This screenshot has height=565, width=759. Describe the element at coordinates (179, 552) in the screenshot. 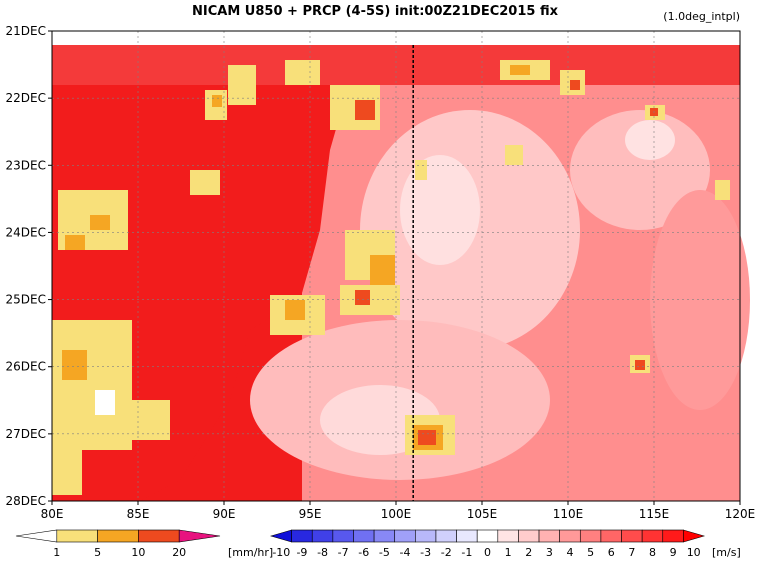

I see `legend-tick-label: 20` at that location.